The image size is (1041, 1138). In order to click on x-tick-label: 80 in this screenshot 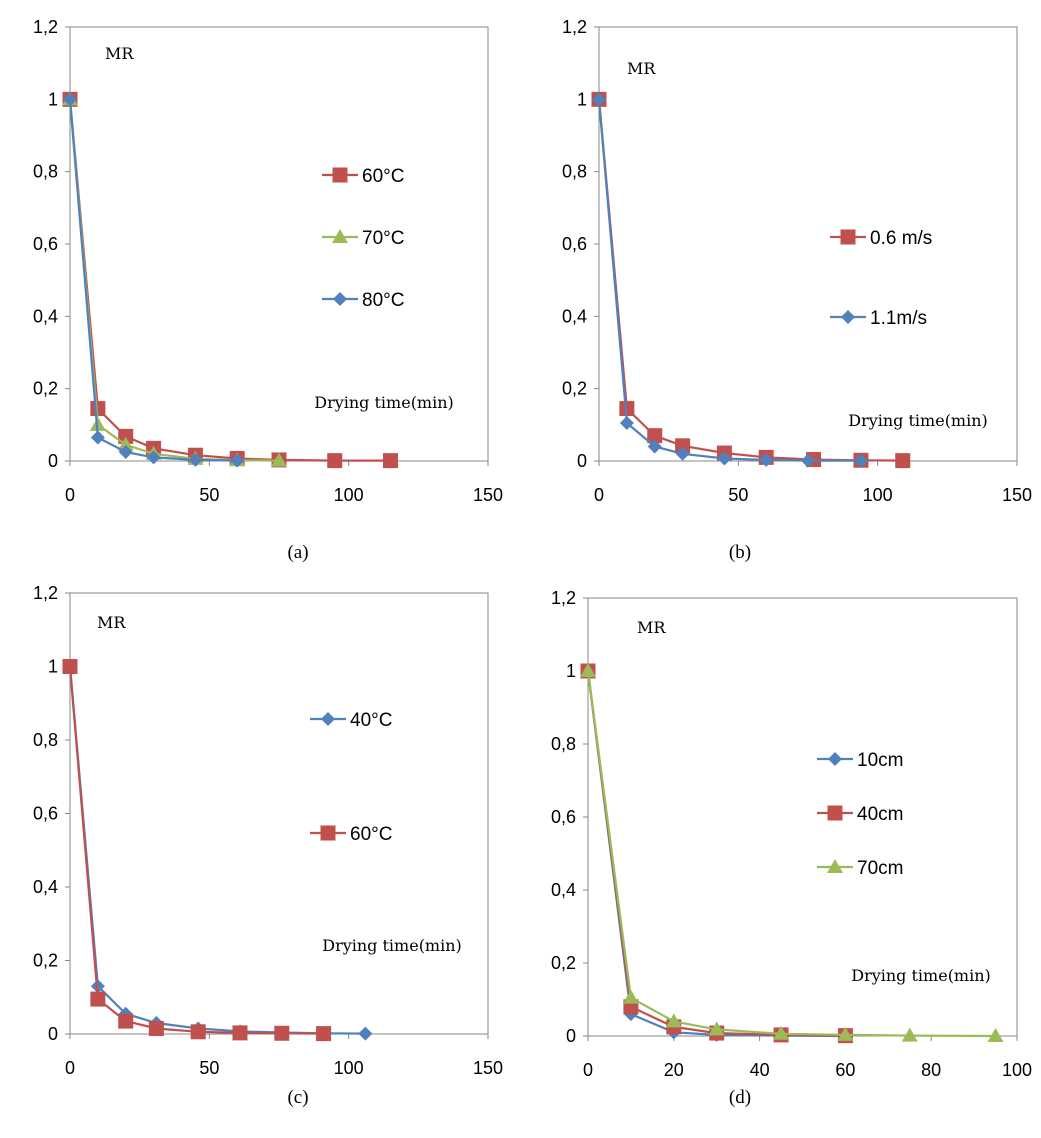, I will do `click(931, 1070)`.